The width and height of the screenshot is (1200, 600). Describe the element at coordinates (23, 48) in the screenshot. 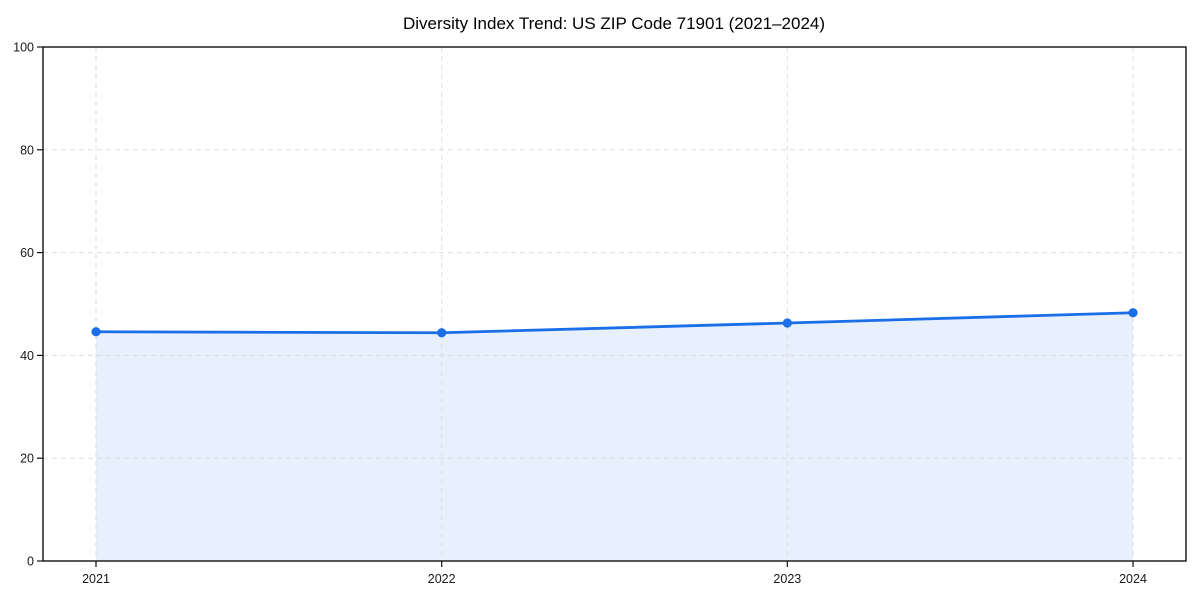

I see `y-tick-label: 100` at that location.